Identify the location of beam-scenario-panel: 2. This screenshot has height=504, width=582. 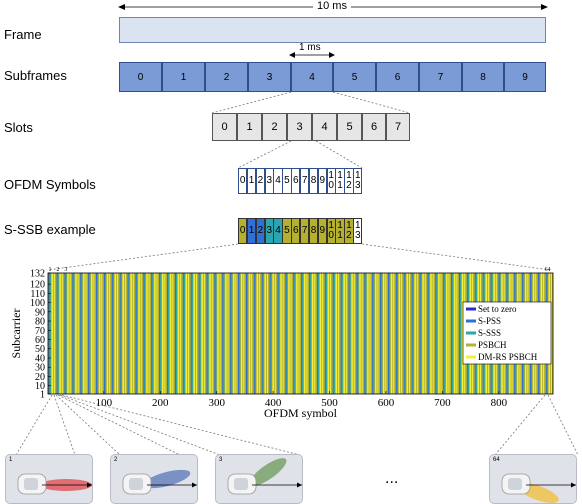
(154, 479).